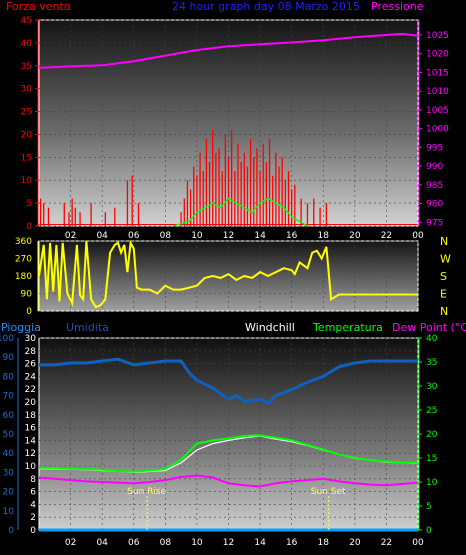 The image size is (466, 555). Describe the element at coordinates (431, 411) in the screenshot. I see `right-y-tick-label: 25` at that location.